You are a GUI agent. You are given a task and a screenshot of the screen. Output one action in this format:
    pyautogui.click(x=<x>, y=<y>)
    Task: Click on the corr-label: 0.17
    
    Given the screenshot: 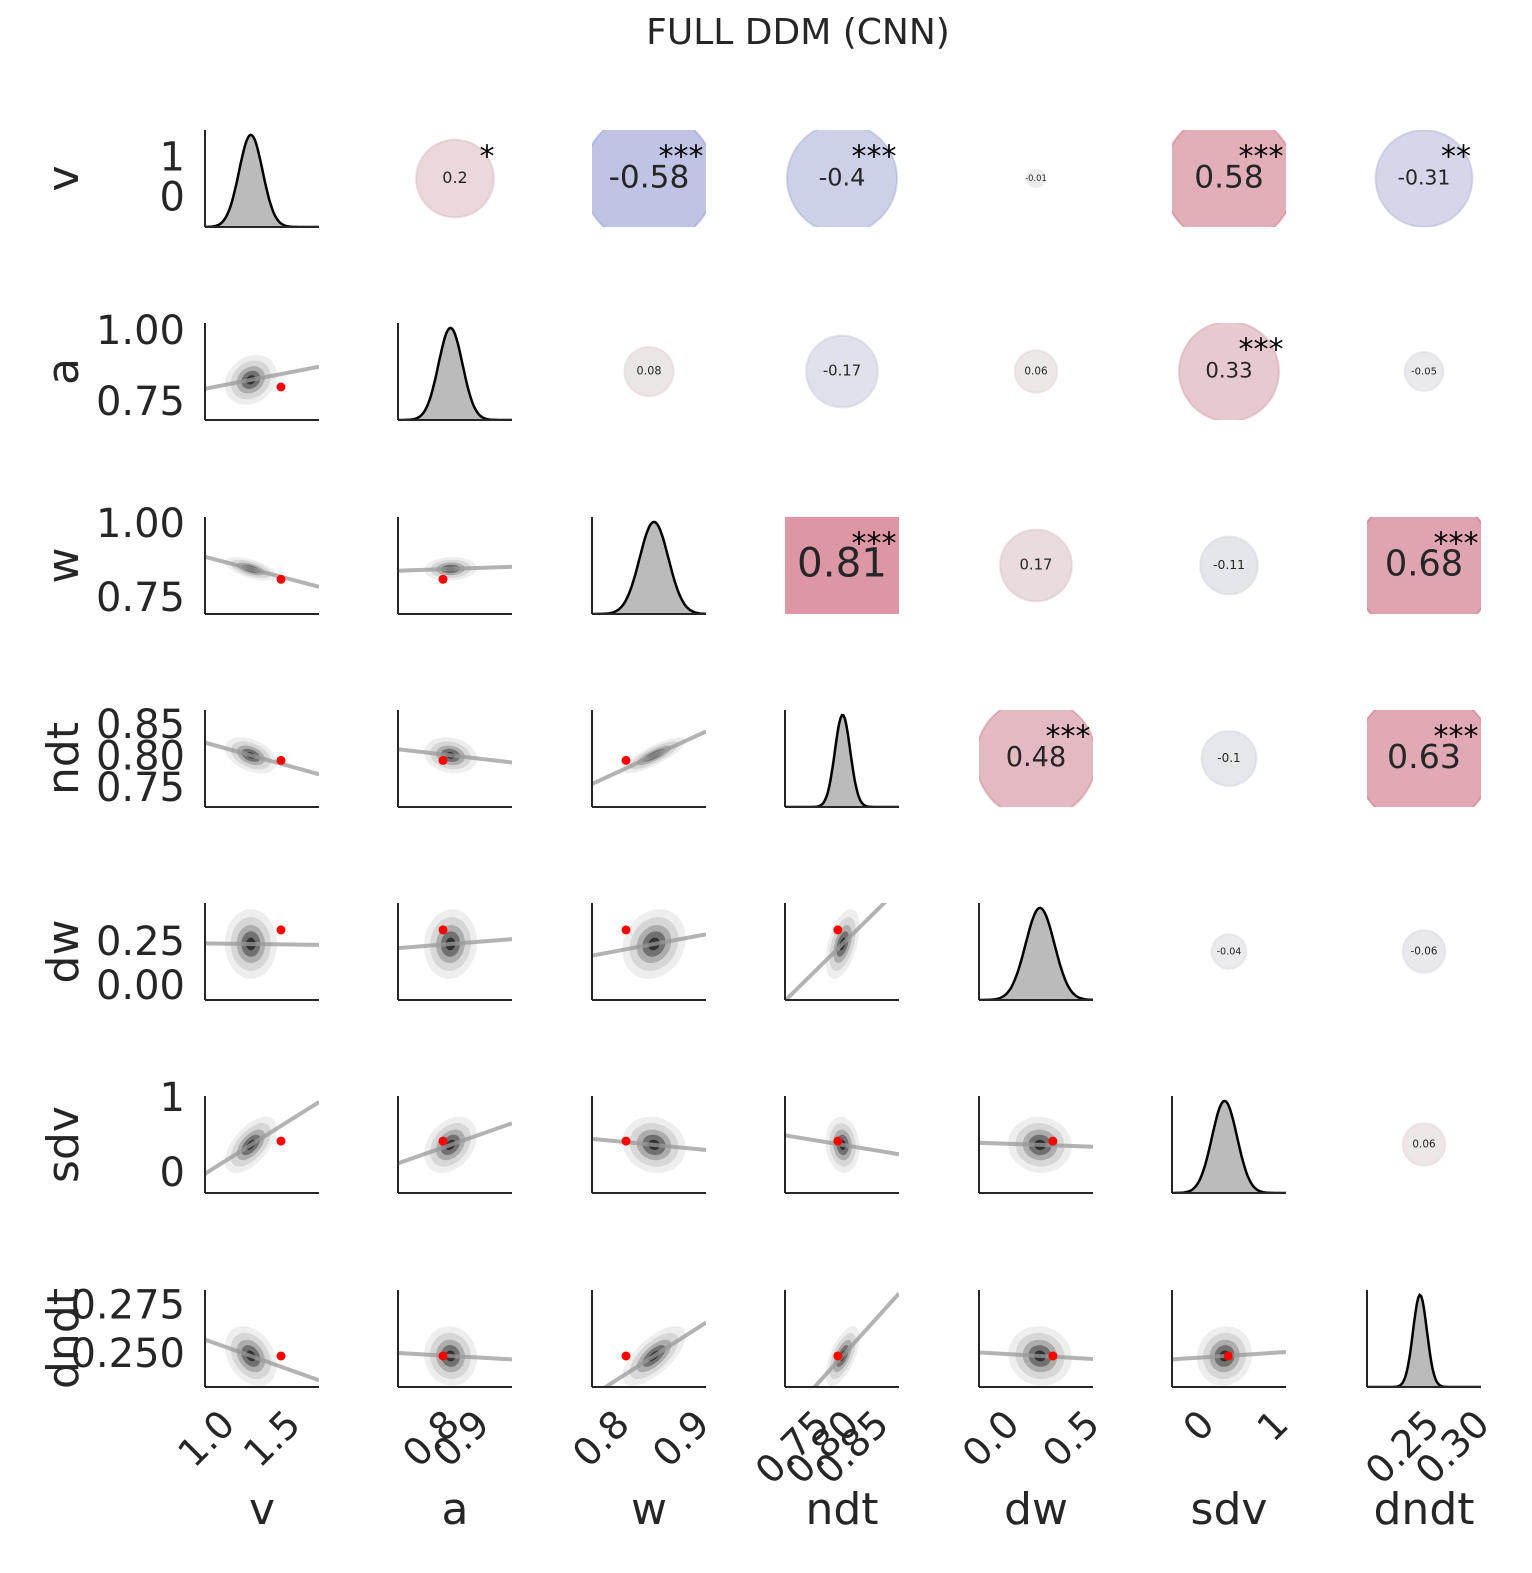 What is the action you would take?
    pyautogui.click(x=1036, y=565)
    